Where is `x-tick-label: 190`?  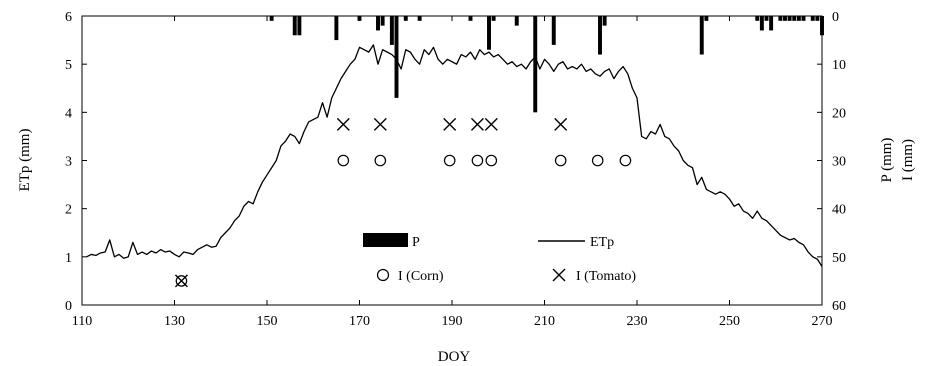
x-tick-label: 190 is located at coordinates (452, 321).